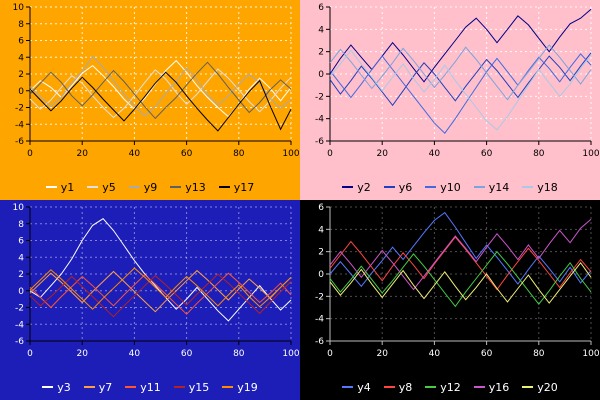  What do you see at coordinates (109, 187) in the screenshot?
I see `legend-label: y5` at bounding box center [109, 187].